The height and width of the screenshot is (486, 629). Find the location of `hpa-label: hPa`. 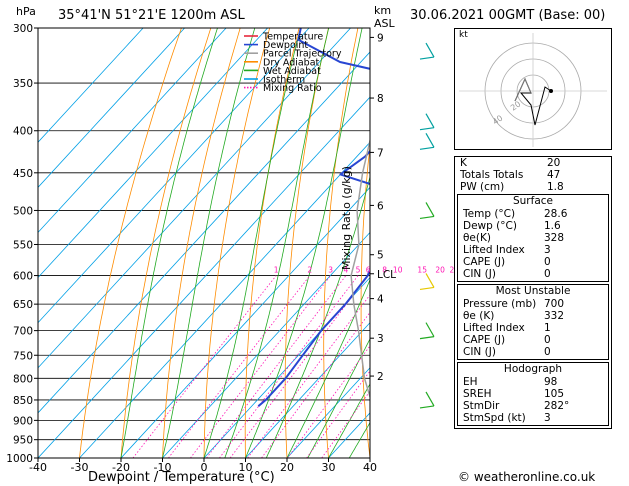

hpa-label: hPa is located at coordinates (26, 11).